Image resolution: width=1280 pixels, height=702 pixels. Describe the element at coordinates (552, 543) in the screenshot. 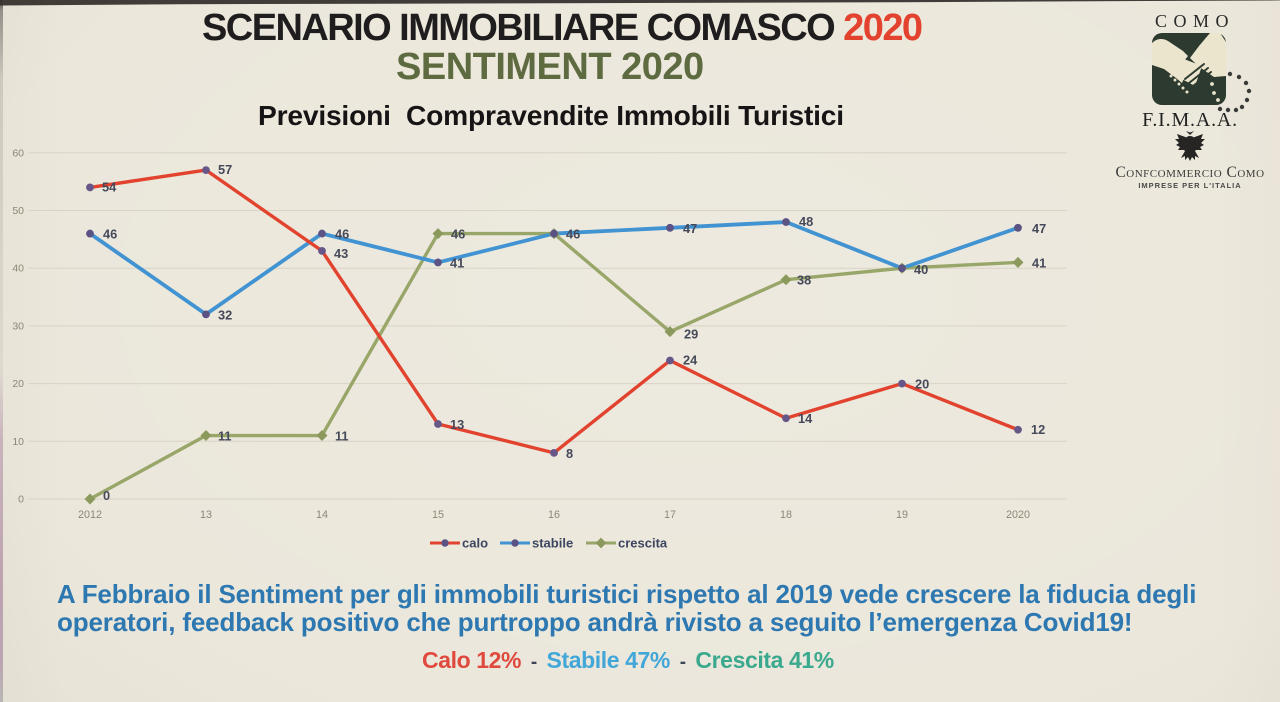

I see `svg-text: stabile` at that location.